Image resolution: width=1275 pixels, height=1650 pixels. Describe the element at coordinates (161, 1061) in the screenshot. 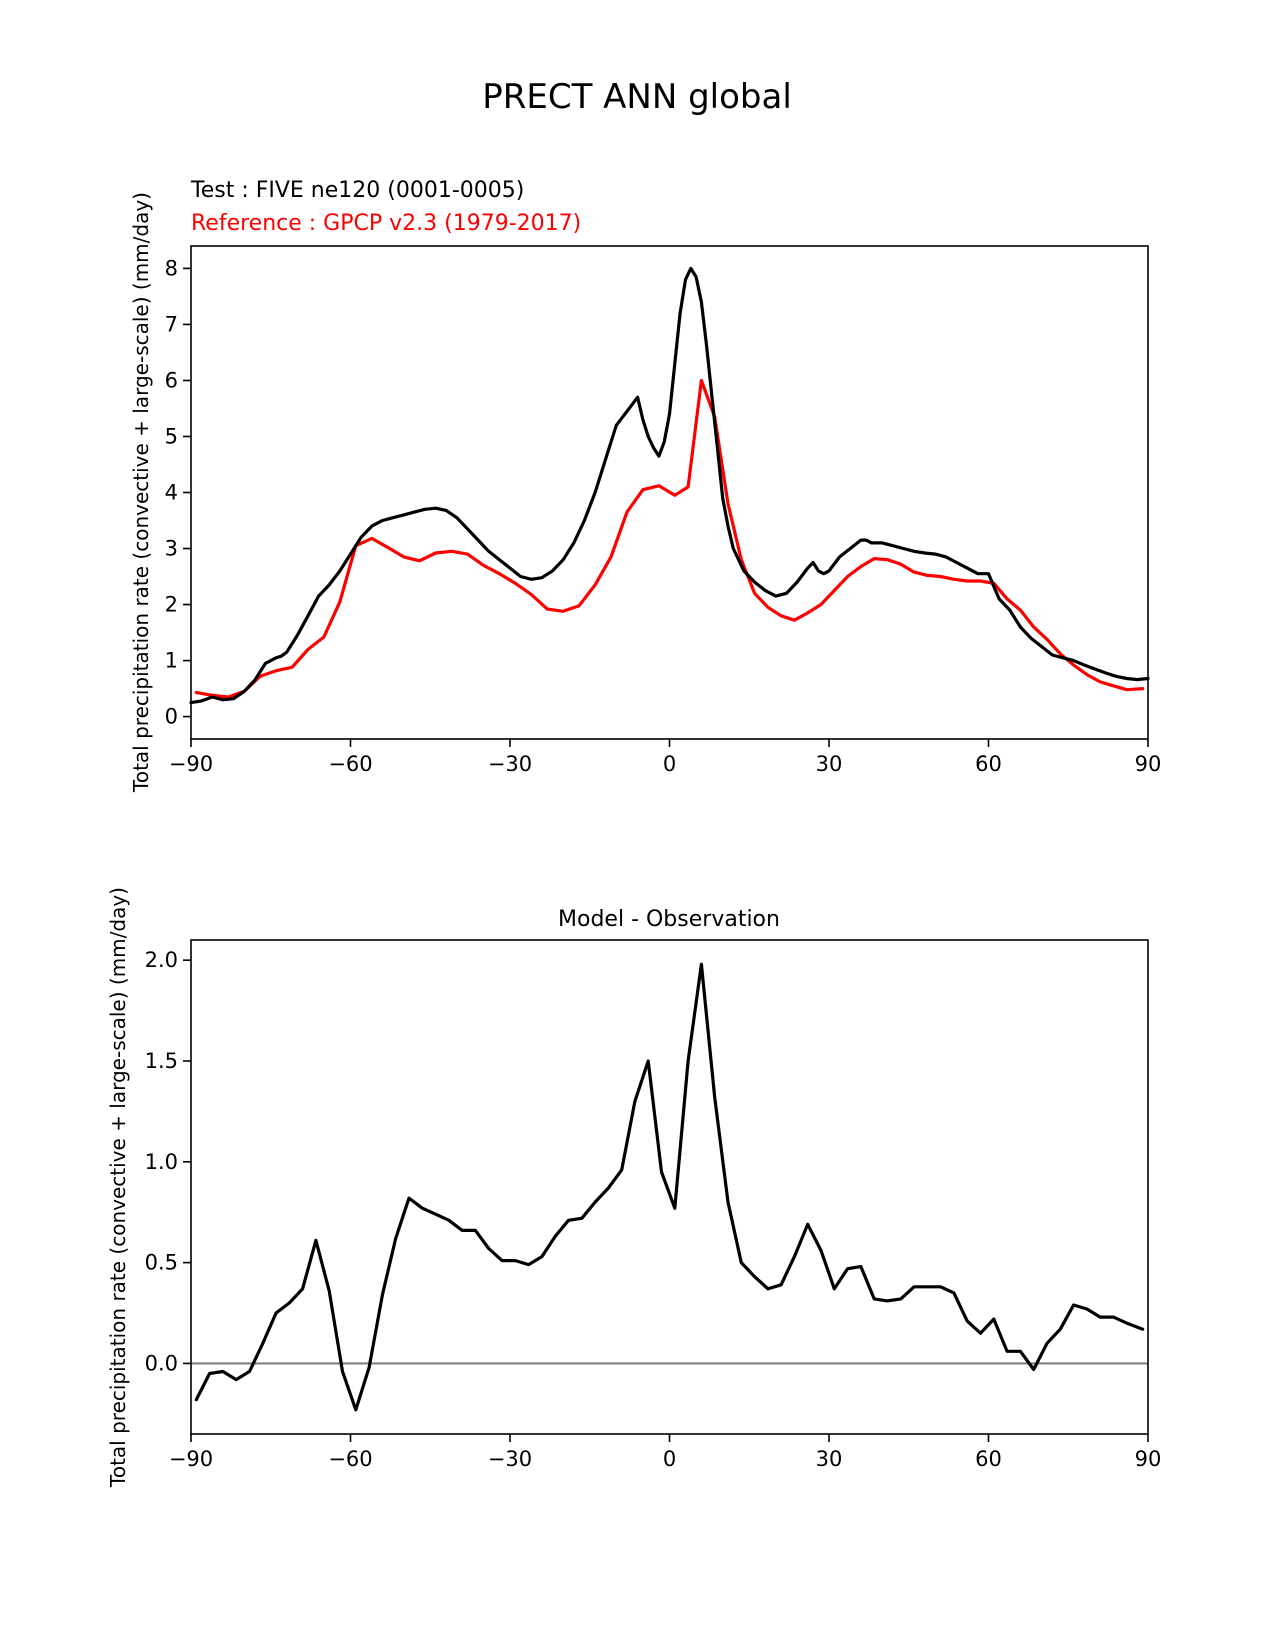

I see `y-tick-label: 1.5` at that location.